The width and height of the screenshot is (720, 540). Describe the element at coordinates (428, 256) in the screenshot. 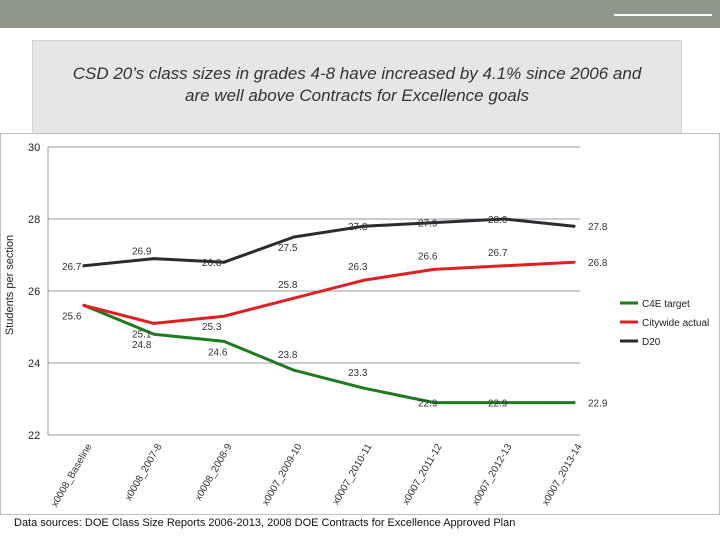

I see `data-label: 26.6` at that location.